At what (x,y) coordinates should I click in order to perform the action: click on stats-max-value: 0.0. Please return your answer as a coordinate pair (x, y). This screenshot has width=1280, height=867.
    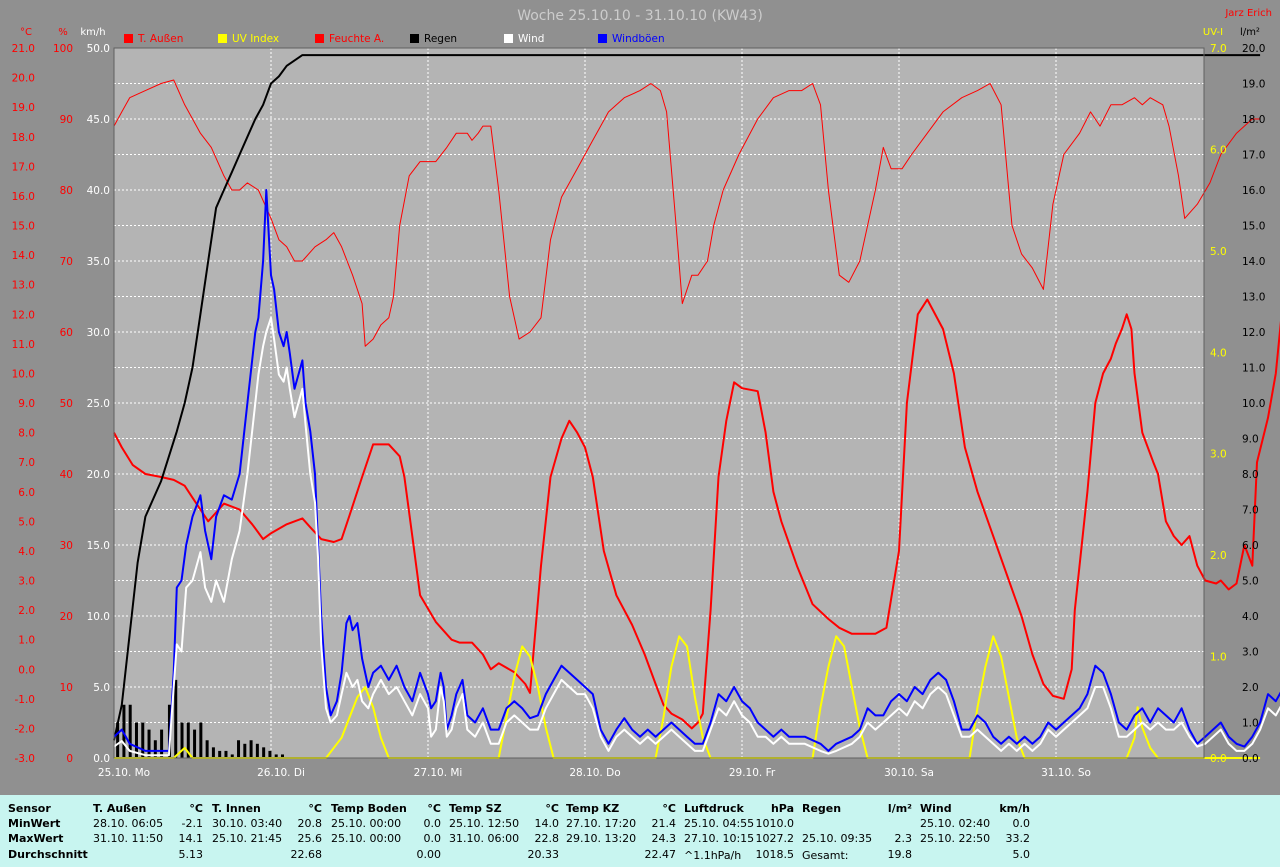
    Looking at the image, I should click on (432, 838).